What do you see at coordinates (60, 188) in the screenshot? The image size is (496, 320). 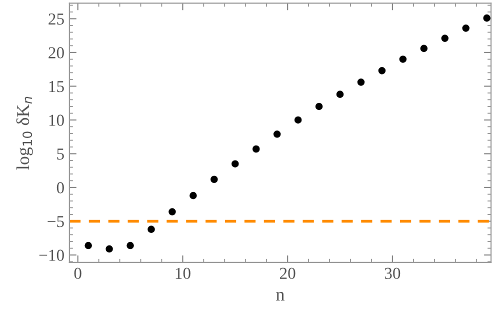 I see `y-tick-label: 0` at bounding box center [60, 188].